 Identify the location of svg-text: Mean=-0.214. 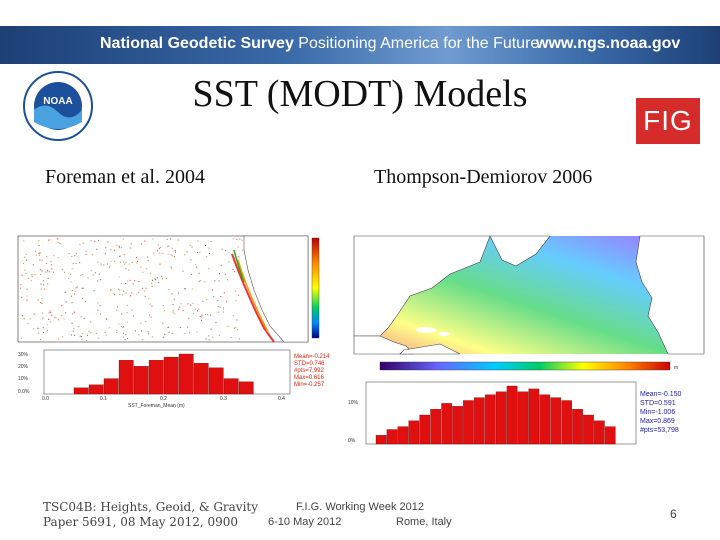
(312, 357).